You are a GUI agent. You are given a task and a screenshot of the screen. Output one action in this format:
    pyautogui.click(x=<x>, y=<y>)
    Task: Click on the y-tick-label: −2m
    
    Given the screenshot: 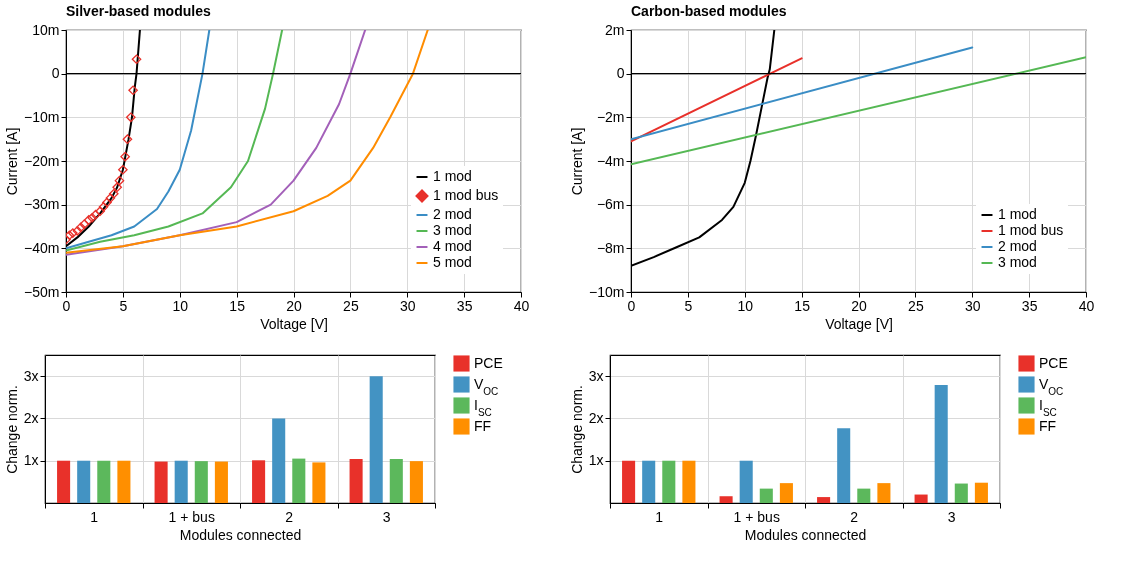 What is the action you would take?
    pyautogui.click(x=610, y=116)
    